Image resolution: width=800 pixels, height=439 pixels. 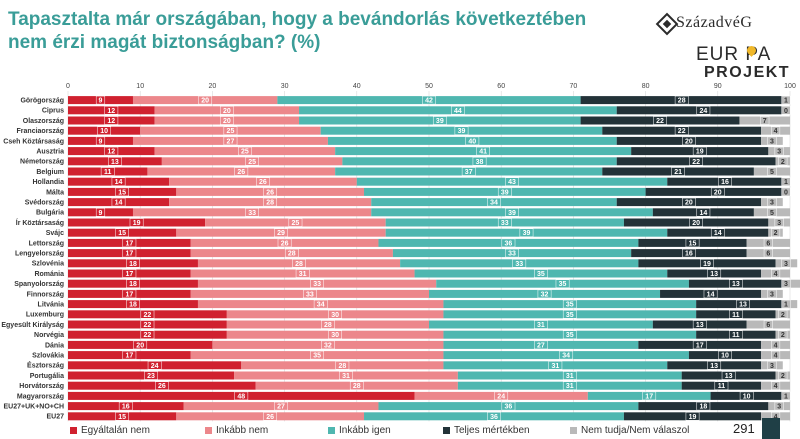 What do you see at coordinates (492, 430) in the screenshot?
I see `legend-label: Teljes mértékben` at bounding box center [492, 430].